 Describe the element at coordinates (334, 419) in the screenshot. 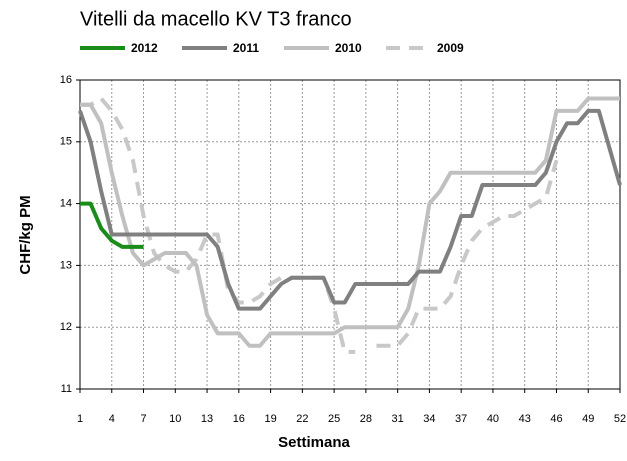

I see `x-tick-label: 25` at that location.